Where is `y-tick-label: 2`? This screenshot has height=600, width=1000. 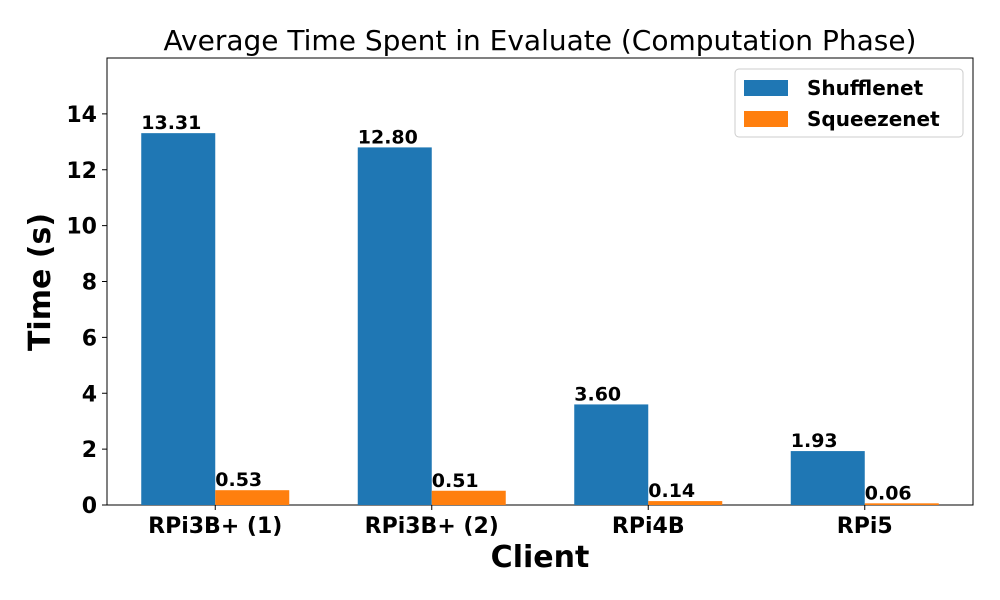 y-tick-label: 2 is located at coordinates (89, 450).